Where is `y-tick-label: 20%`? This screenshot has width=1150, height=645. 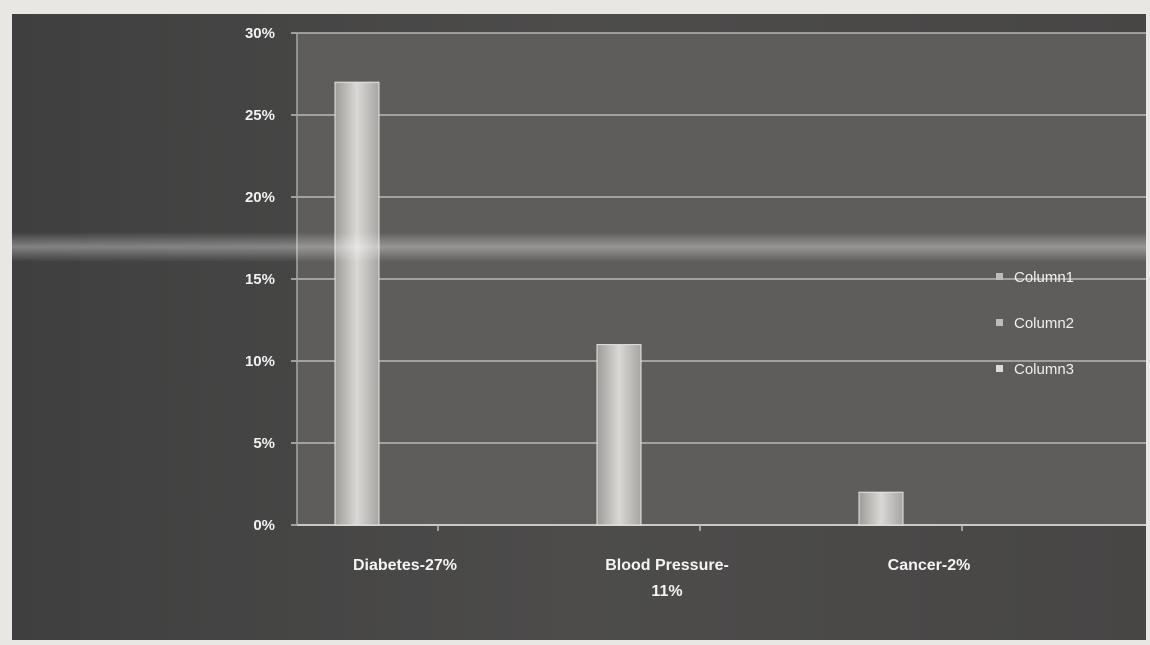 y-tick-label: 20% is located at coordinates (260, 197).